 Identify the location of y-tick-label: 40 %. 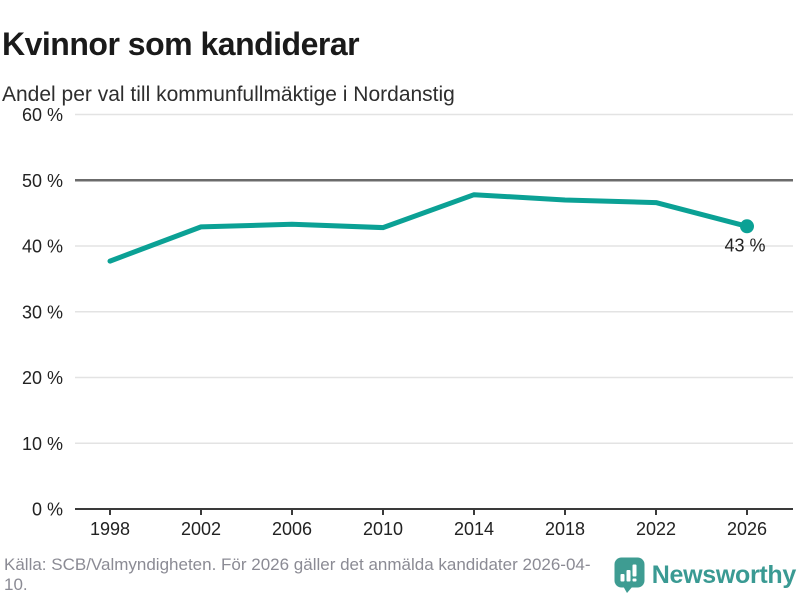
(42, 247).